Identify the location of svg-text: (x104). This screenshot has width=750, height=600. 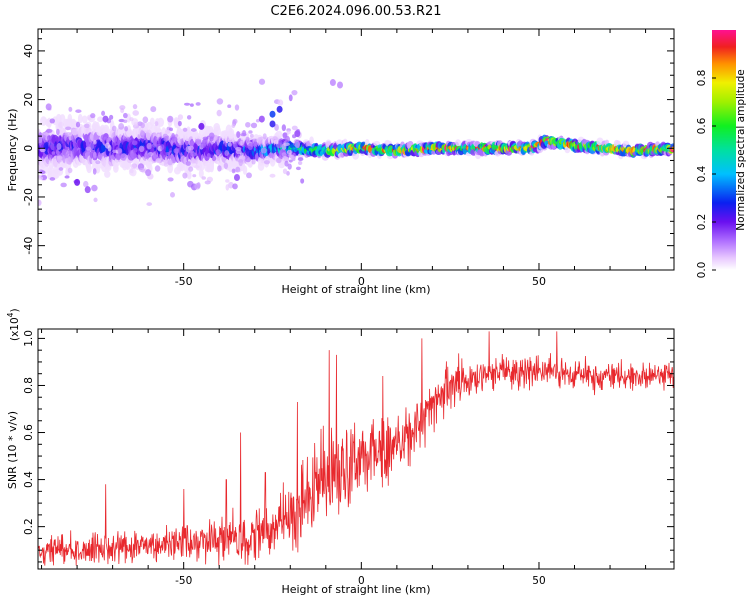
(13, 324).